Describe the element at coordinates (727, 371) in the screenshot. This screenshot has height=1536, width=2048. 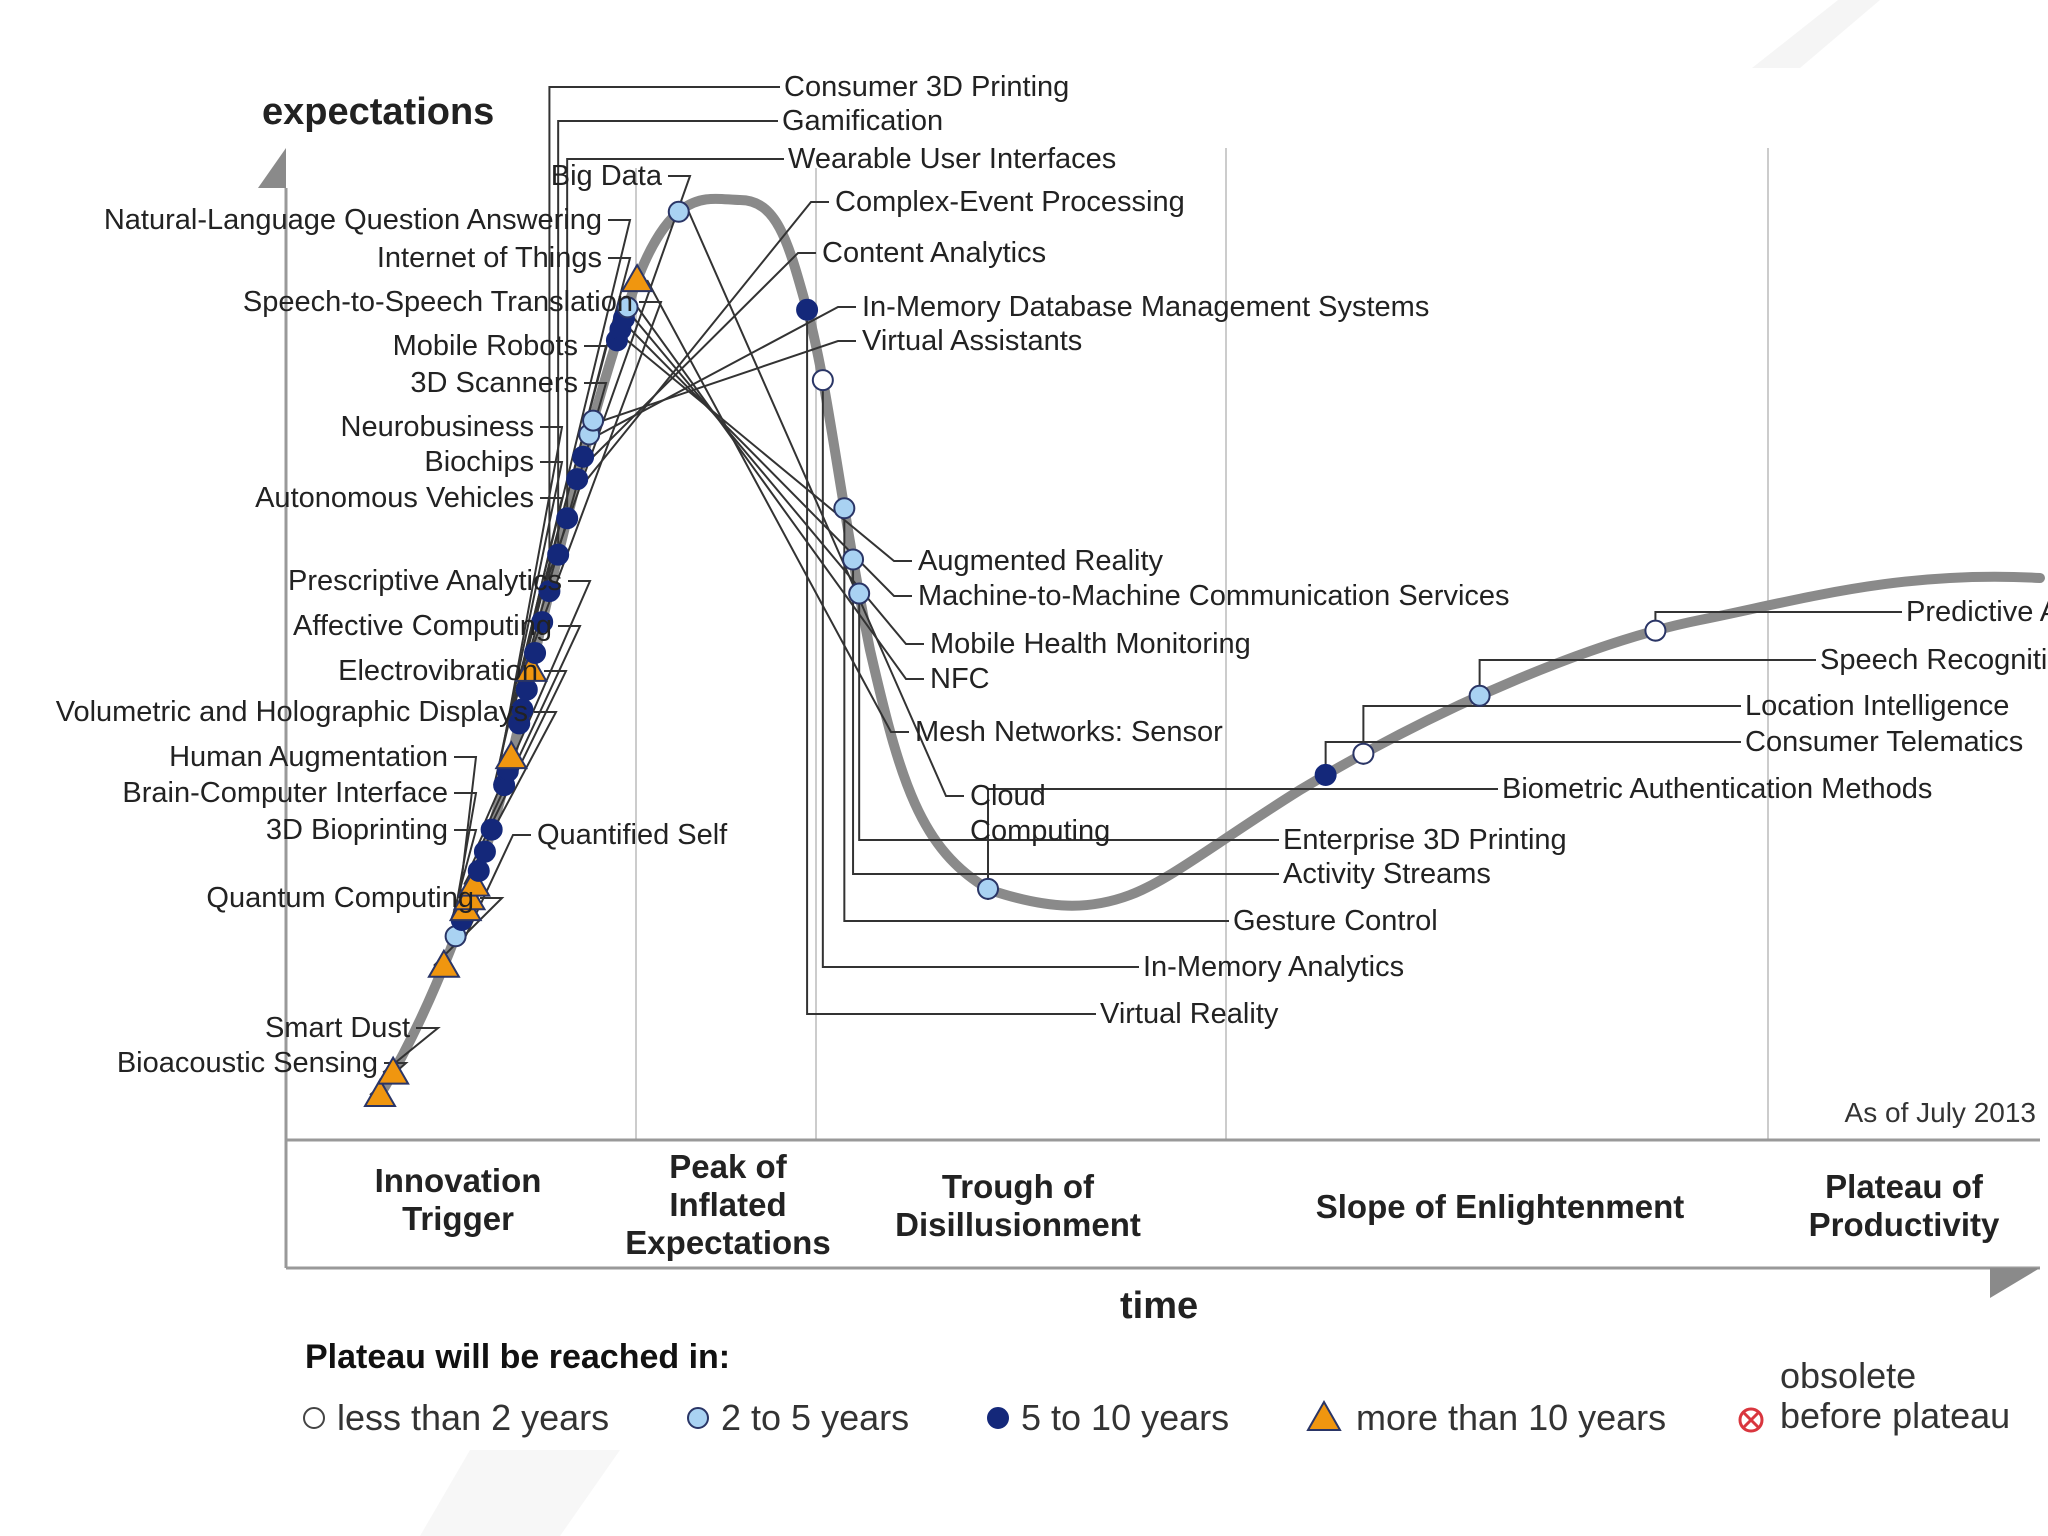
I see `leader-in-memory-database-management-systems` at that location.